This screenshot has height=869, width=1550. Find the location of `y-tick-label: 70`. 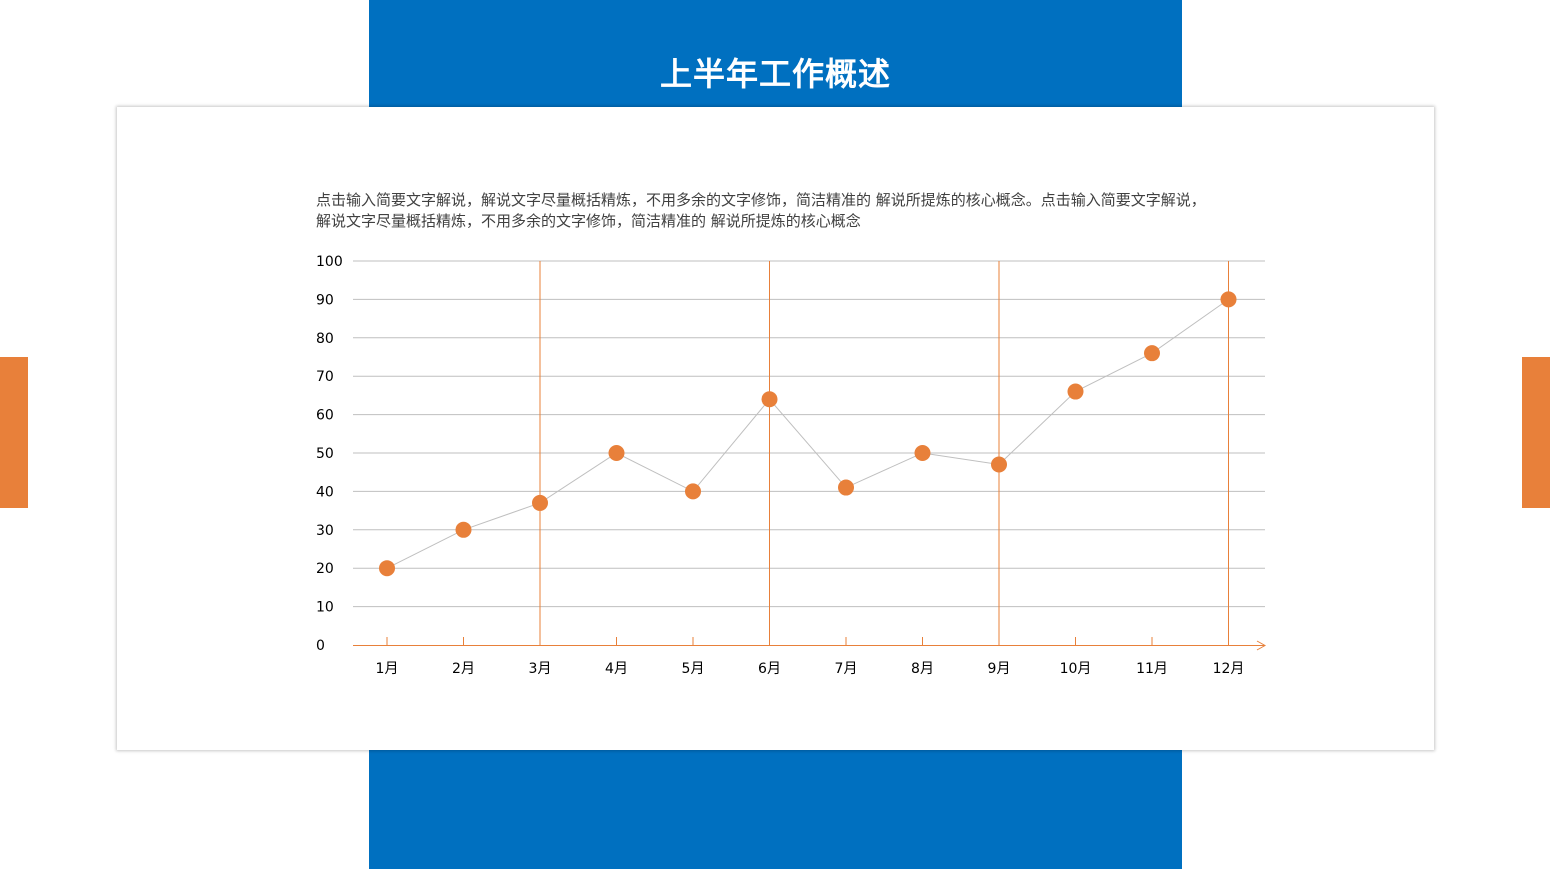

y-tick-label: 70 is located at coordinates (325, 377).